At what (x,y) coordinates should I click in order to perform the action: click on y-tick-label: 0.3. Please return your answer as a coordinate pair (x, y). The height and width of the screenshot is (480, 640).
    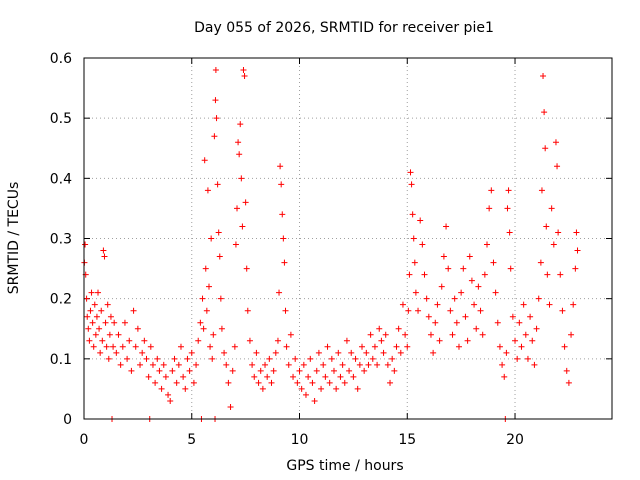
    Looking at the image, I should click on (61, 240).